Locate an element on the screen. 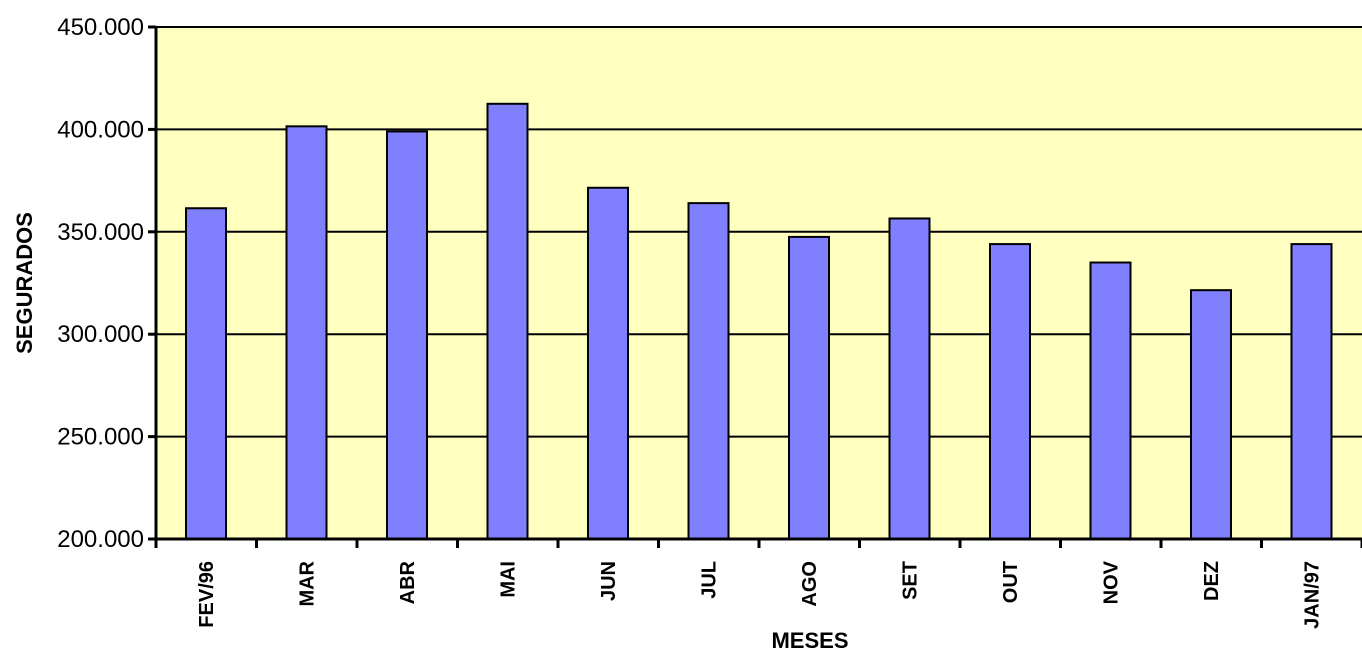 The height and width of the screenshot is (652, 1362). x-tick-label: SET is located at coordinates (911, 580).